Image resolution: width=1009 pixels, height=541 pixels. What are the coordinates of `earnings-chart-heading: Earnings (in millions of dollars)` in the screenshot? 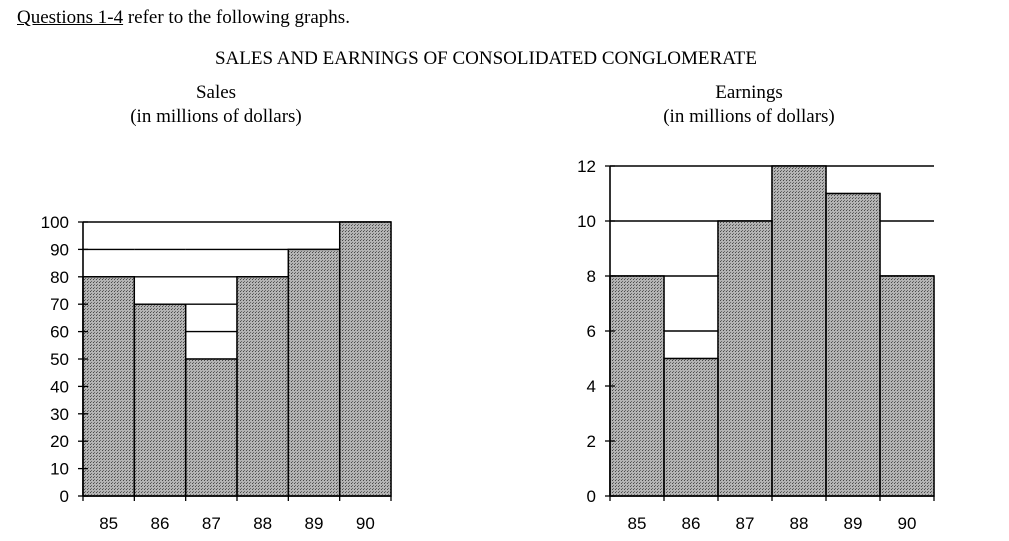 It's located at (749, 105).